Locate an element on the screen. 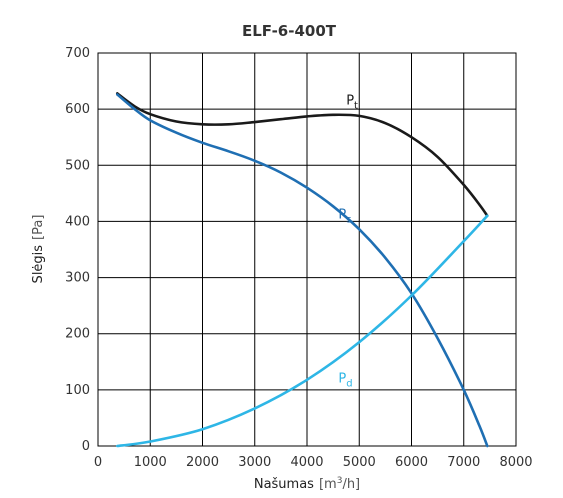  y-axis-label: Slėgis [Pa] is located at coordinates (38, 249).